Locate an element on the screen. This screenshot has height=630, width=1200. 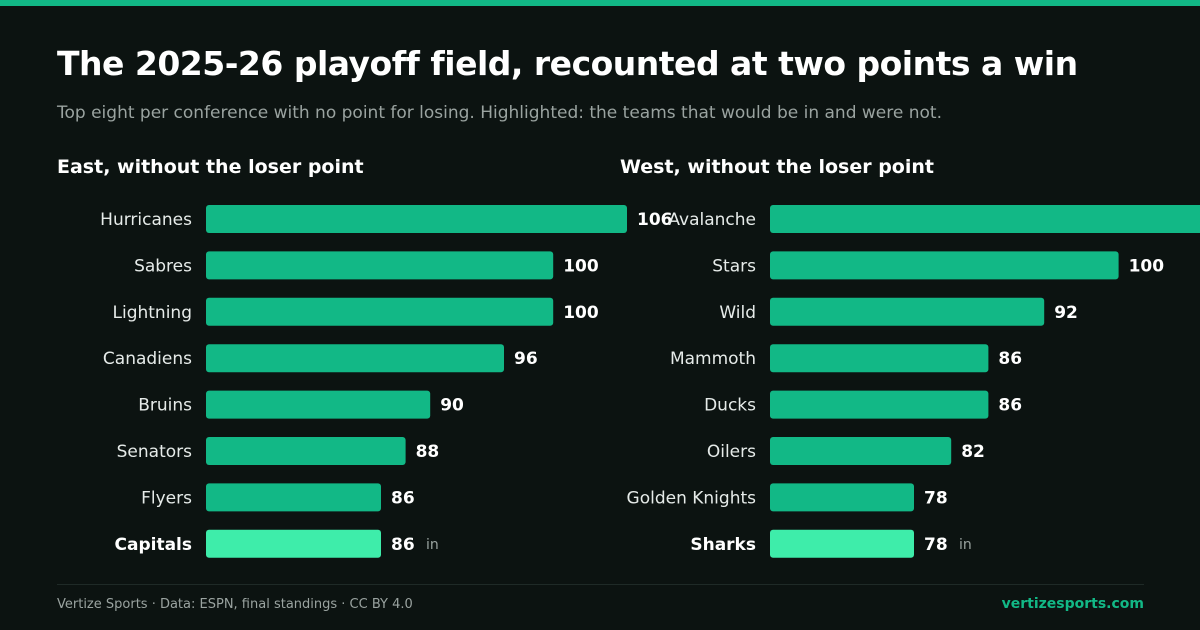
east-team-label: Canadiens is located at coordinates (147, 359).